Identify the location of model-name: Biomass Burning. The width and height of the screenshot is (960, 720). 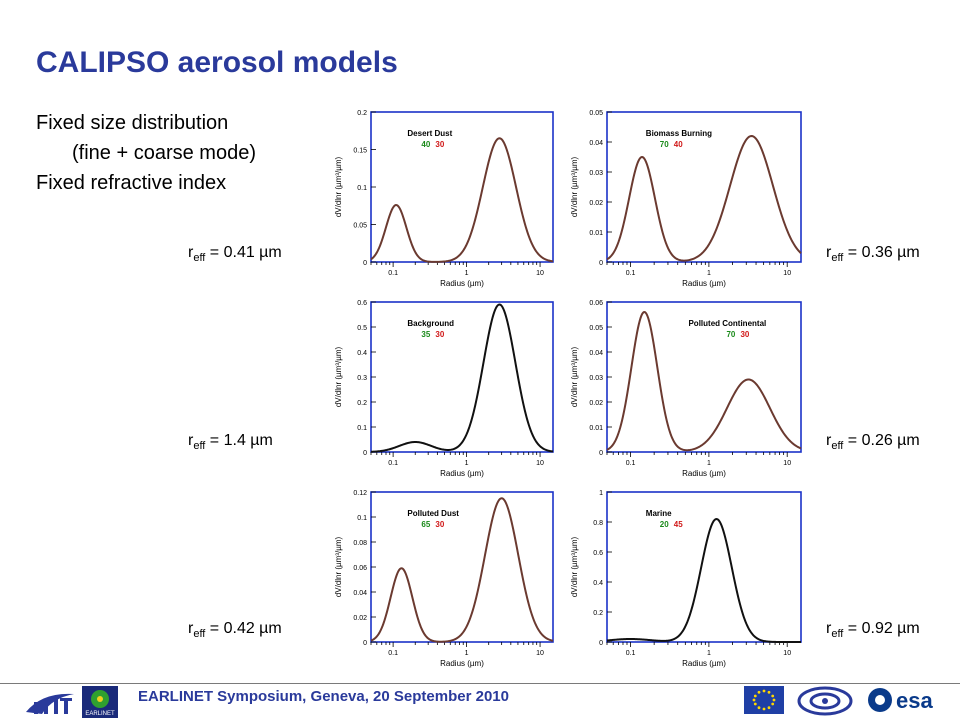
(679, 133).